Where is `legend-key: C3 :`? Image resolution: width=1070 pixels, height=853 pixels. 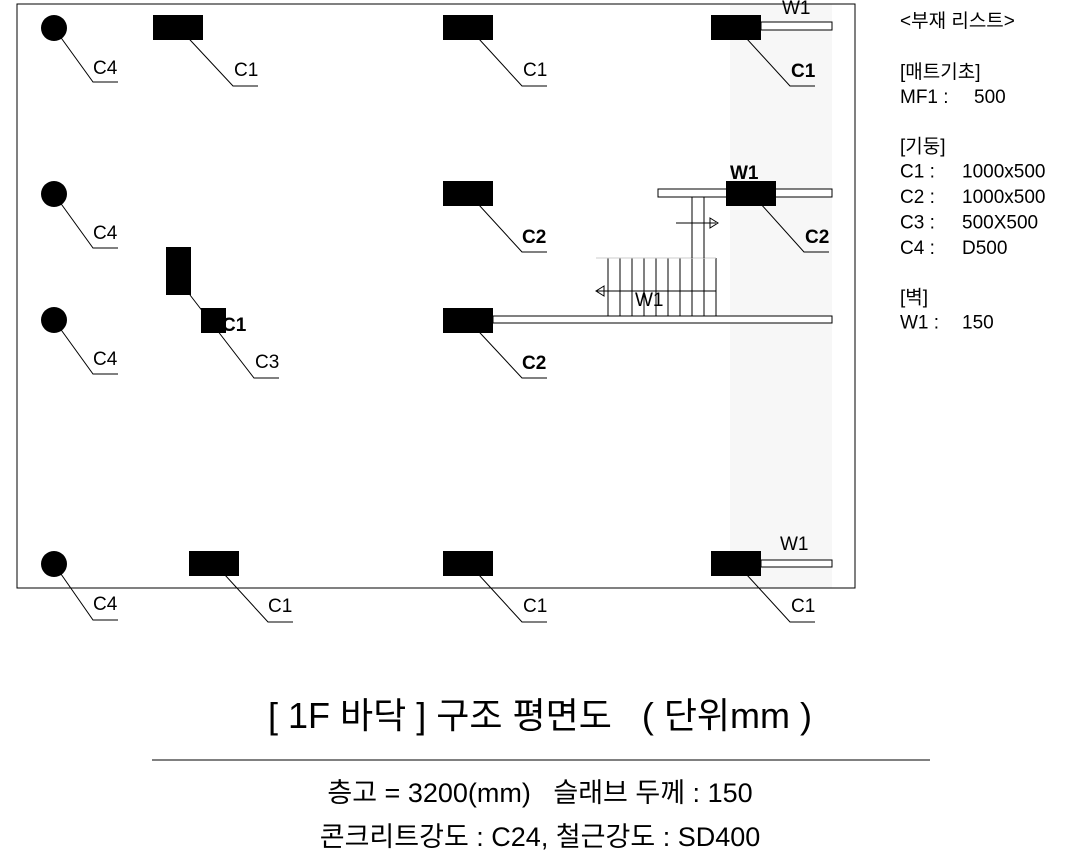 legend-key: C3 : is located at coordinates (917, 223).